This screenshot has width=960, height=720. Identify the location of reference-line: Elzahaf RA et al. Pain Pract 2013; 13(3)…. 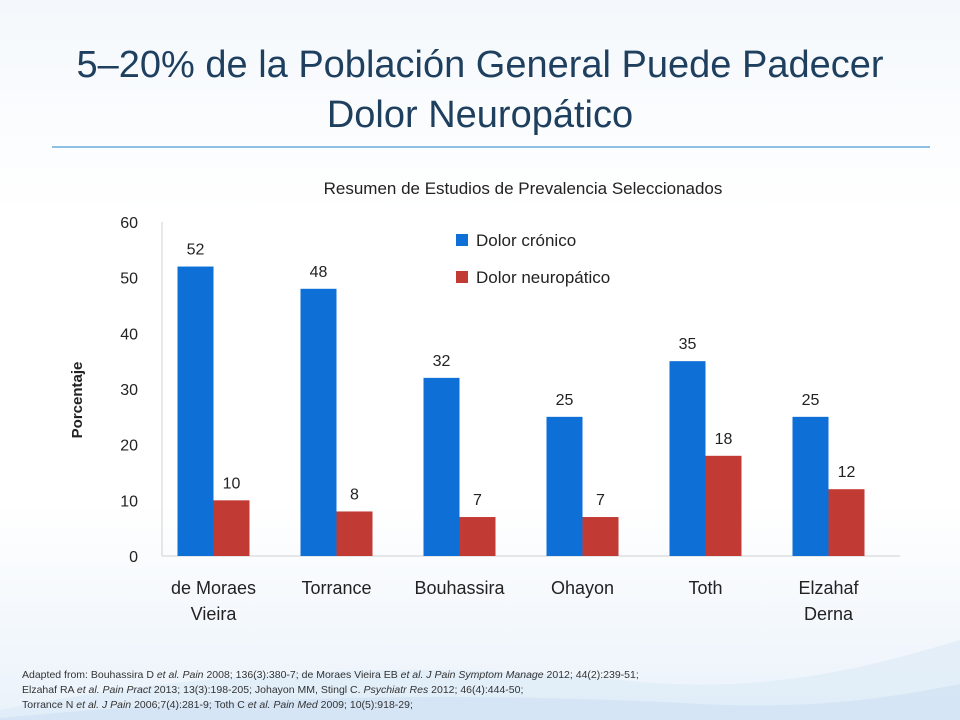
(482, 690).